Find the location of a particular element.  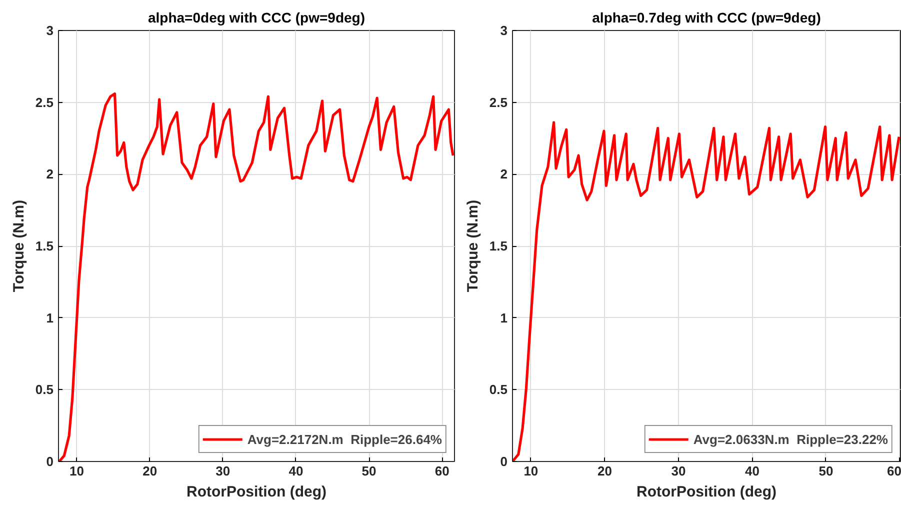

chart-title: alpha=0.7deg with CCC (pw=9deg) is located at coordinates (706, 18).